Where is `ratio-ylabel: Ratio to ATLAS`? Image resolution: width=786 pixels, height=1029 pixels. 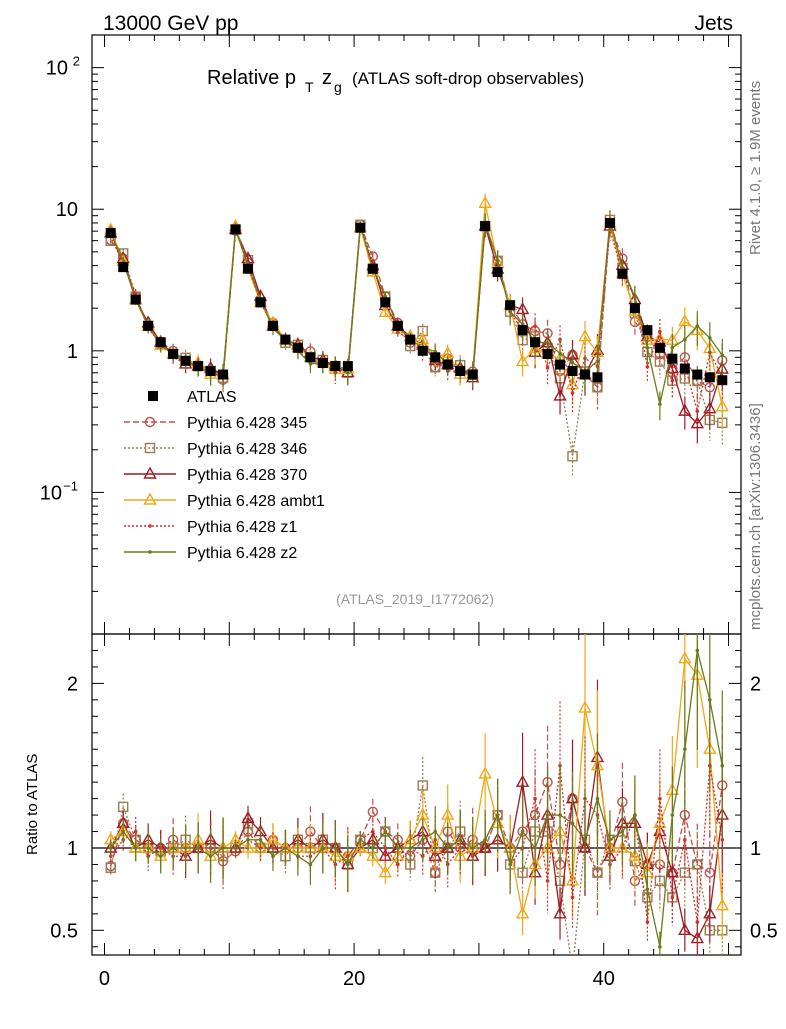 ratio-ylabel: Ratio to ATLAS is located at coordinates (32, 804).